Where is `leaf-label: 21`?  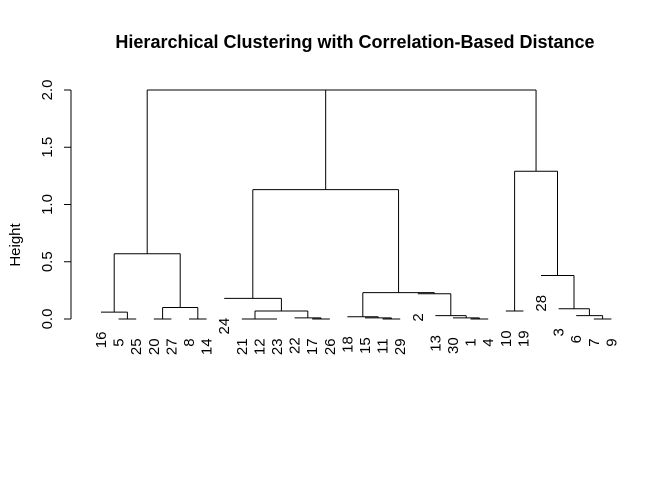
leaf-label: 21 is located at coordinates (242, 346).